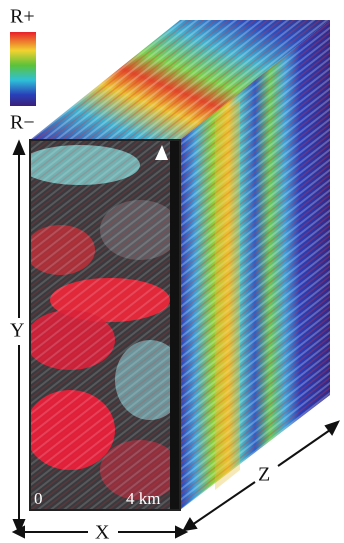 The image size is (344, 543). What do you see at coordinates (23, 69) in the screenshot?
I see `colorbar` at bounding box center [23, 69].